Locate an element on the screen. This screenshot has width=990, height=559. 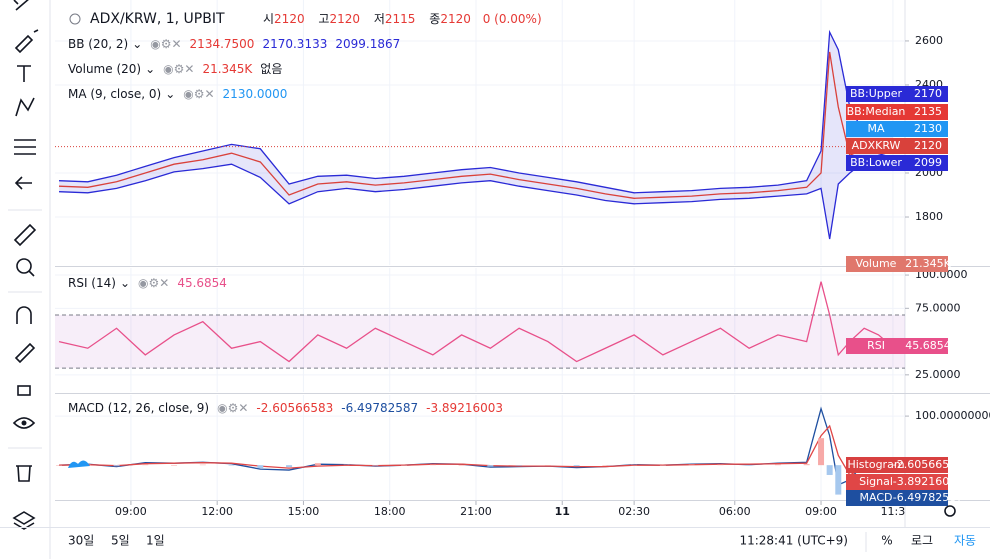
symbol-icon is located at coordinates (75, 19).